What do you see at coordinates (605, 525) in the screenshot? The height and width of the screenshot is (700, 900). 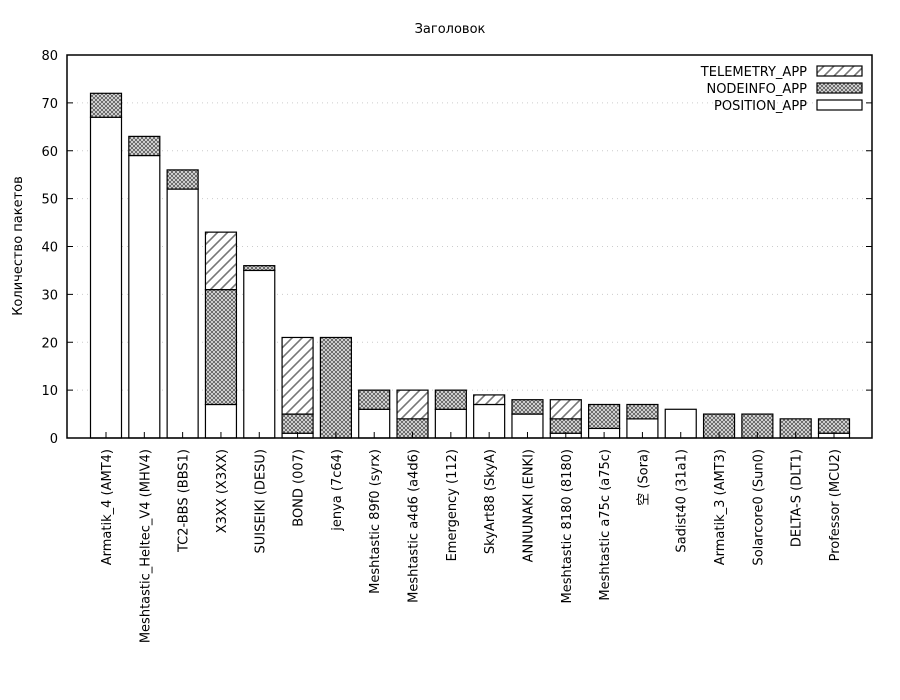 I see `x-tick-label: Meshtastic a75c (a75c)` at bounding box center [605, 525].